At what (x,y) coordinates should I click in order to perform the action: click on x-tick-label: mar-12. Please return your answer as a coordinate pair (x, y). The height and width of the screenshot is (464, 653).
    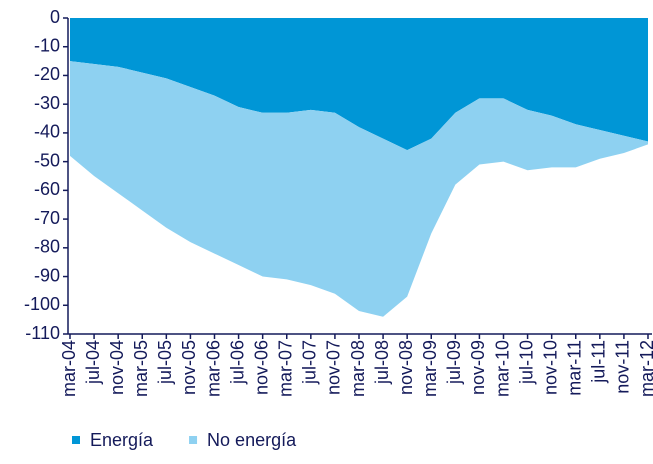
    Looking at the image, I should click on (645, 368).